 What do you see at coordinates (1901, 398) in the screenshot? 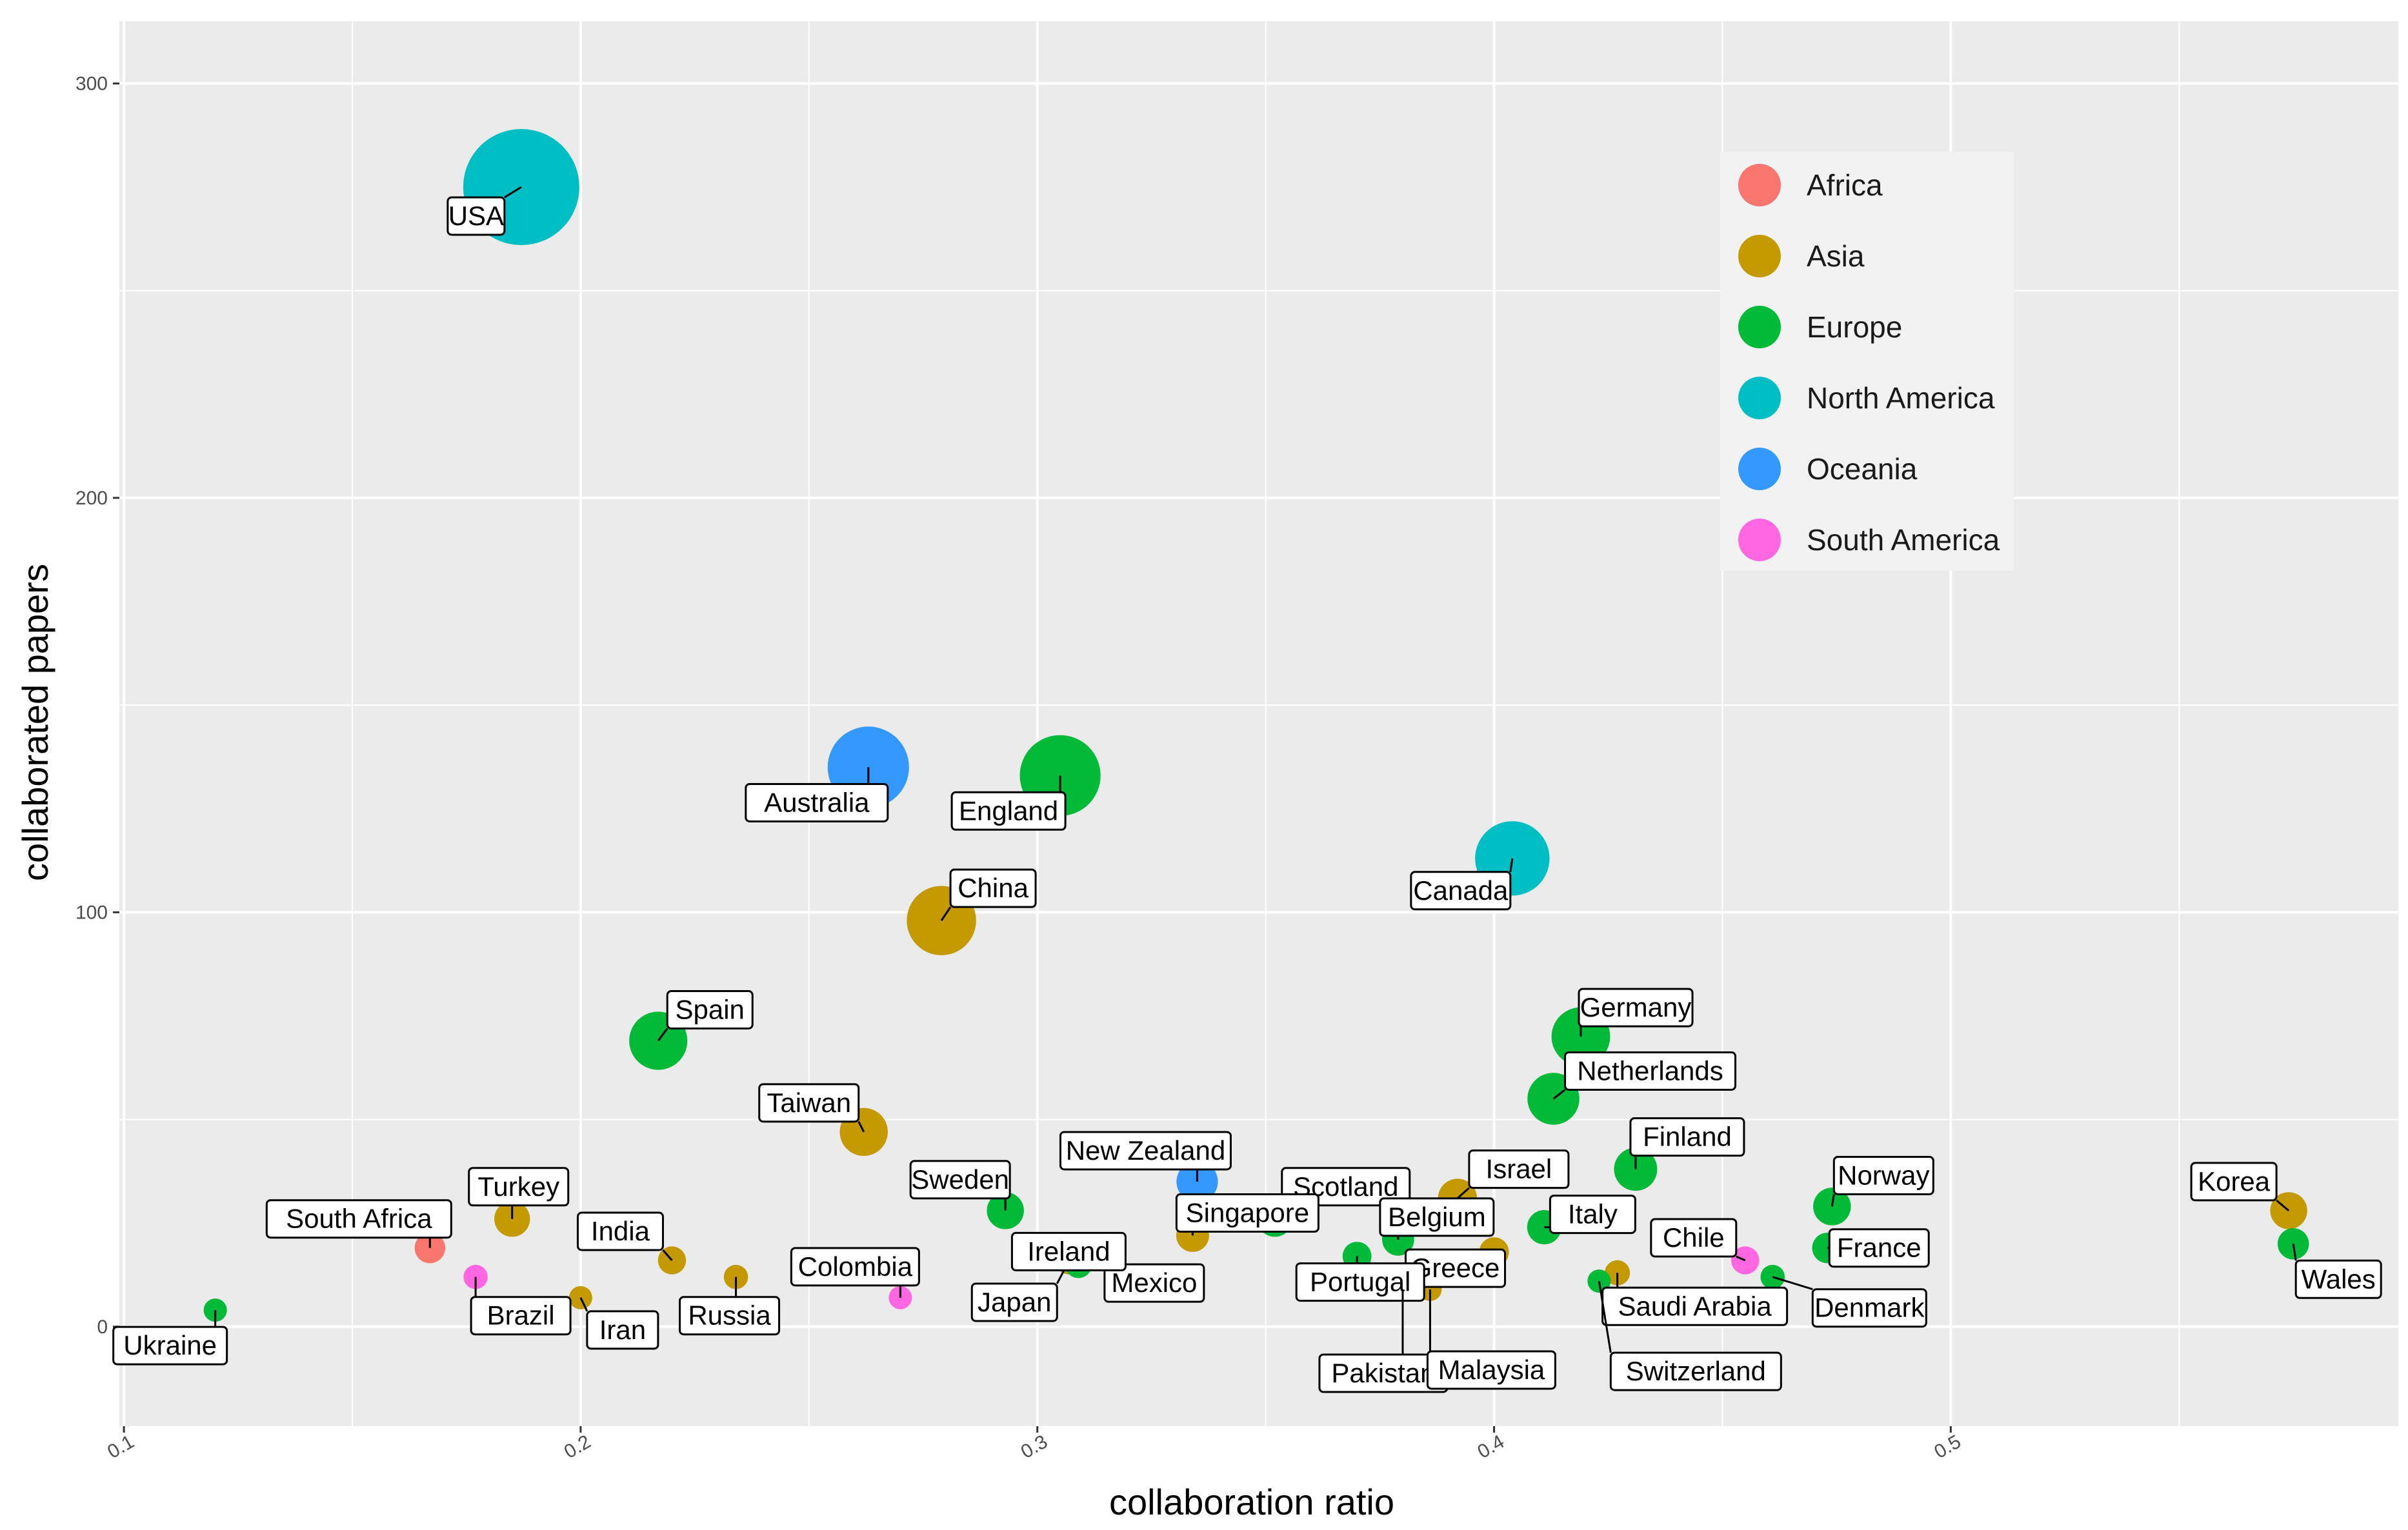
I see `legend-label: North America` at bounding box center [1901, 398].